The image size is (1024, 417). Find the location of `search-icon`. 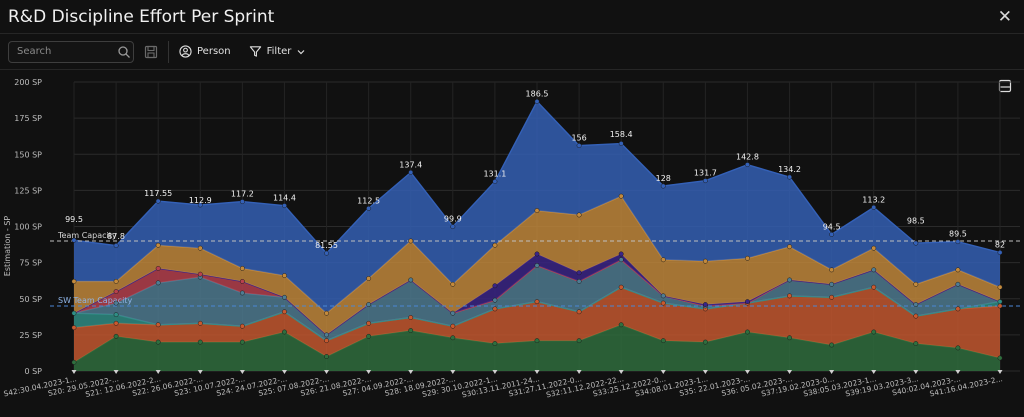

search-icon is located at coordinates (124, 52).